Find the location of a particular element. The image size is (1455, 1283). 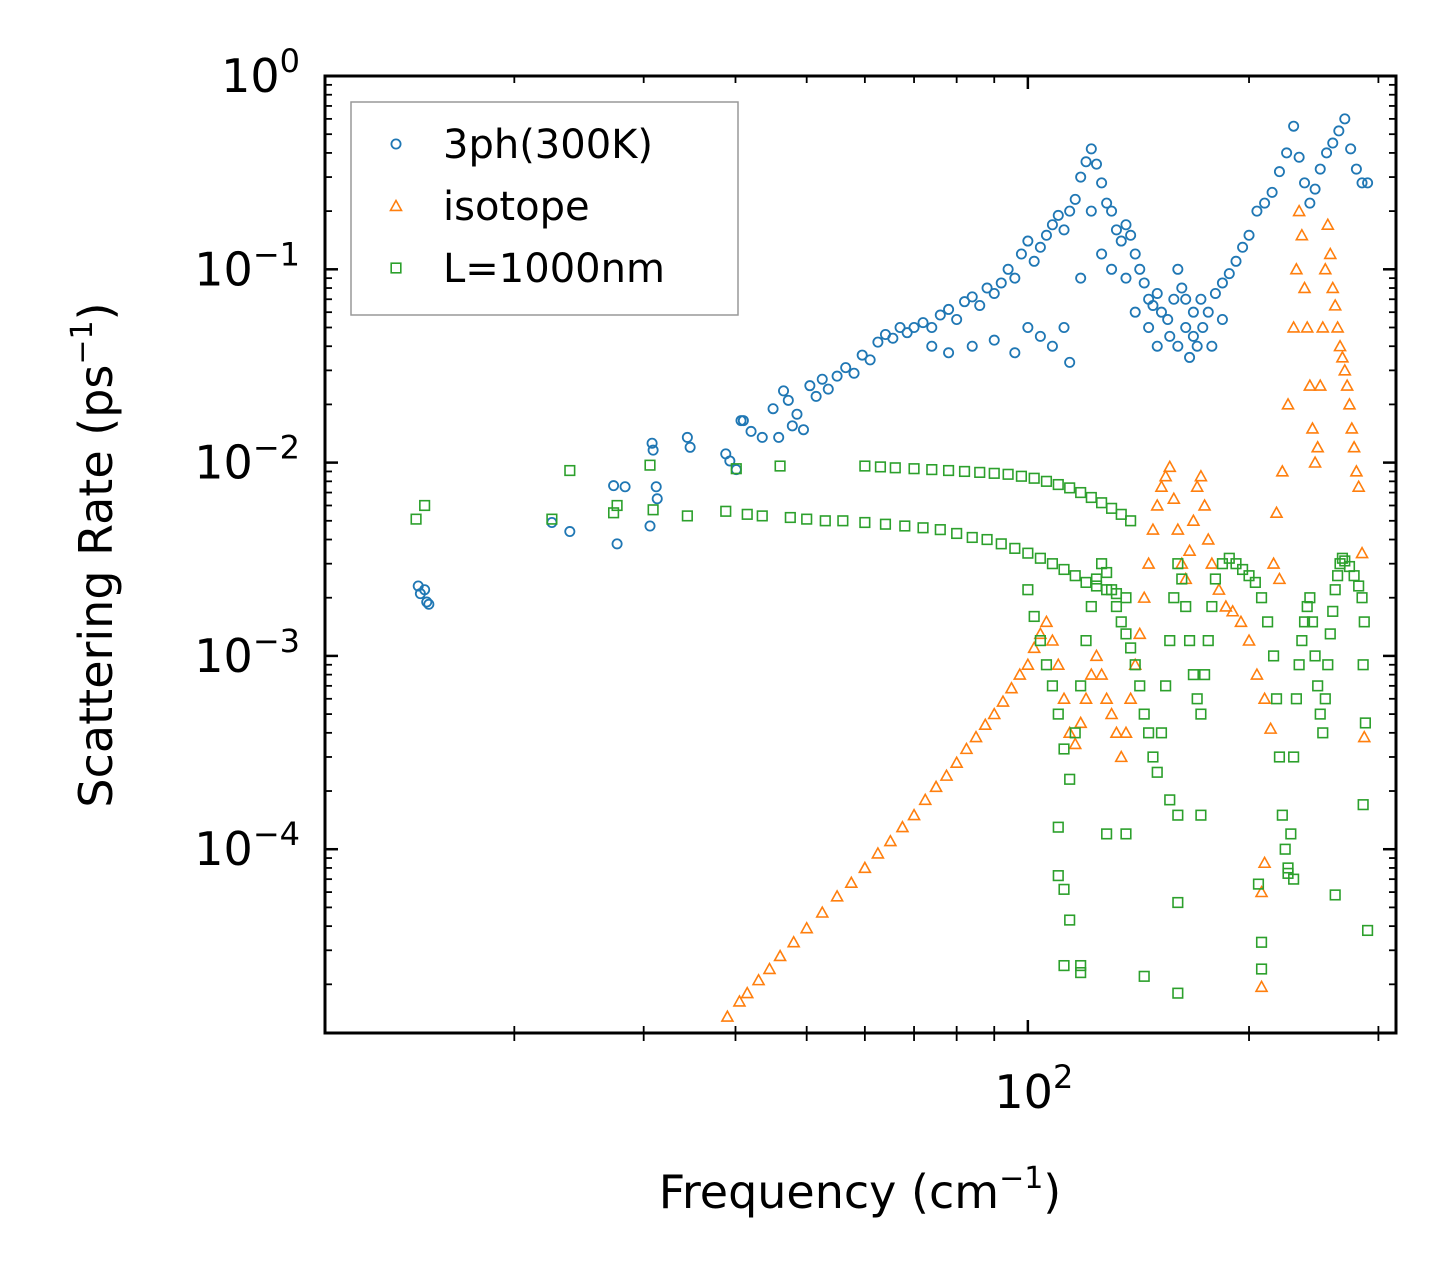

legend-label: 3ph(300K) is located at coordinates (548, 145).